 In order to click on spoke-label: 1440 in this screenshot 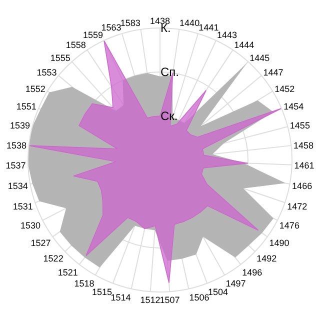, I will do `click(190, 23)`.